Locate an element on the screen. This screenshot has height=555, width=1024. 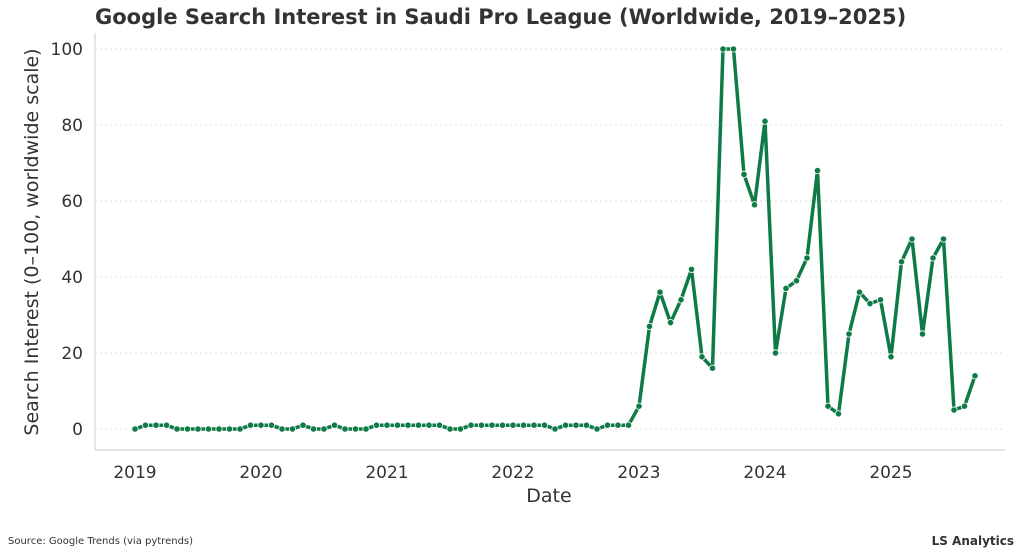
y-axis-label: Search Interest (0–100, worldwide scale) is located at coordinates (32, 241).